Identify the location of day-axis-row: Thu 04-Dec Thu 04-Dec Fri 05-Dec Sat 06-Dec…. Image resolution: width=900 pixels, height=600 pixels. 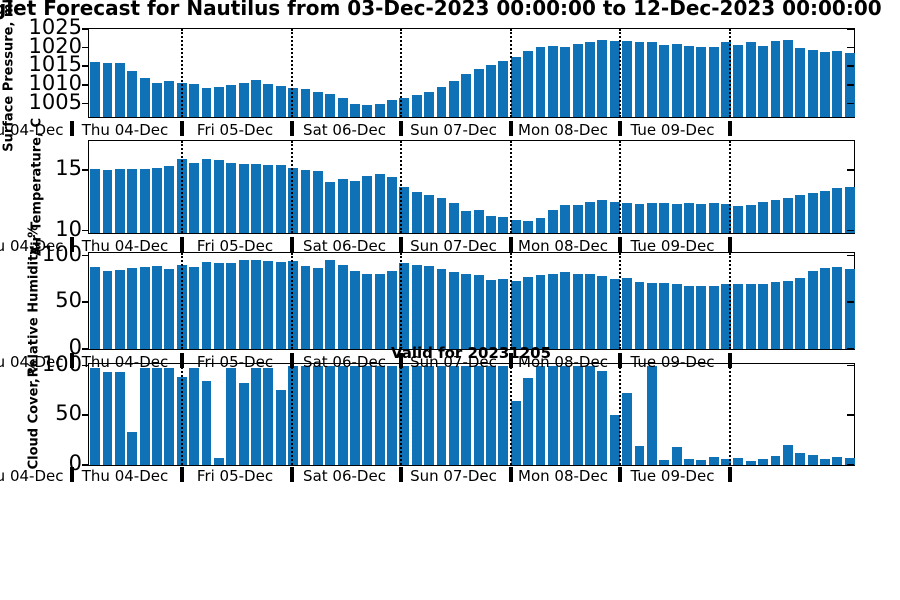
(450, 130).